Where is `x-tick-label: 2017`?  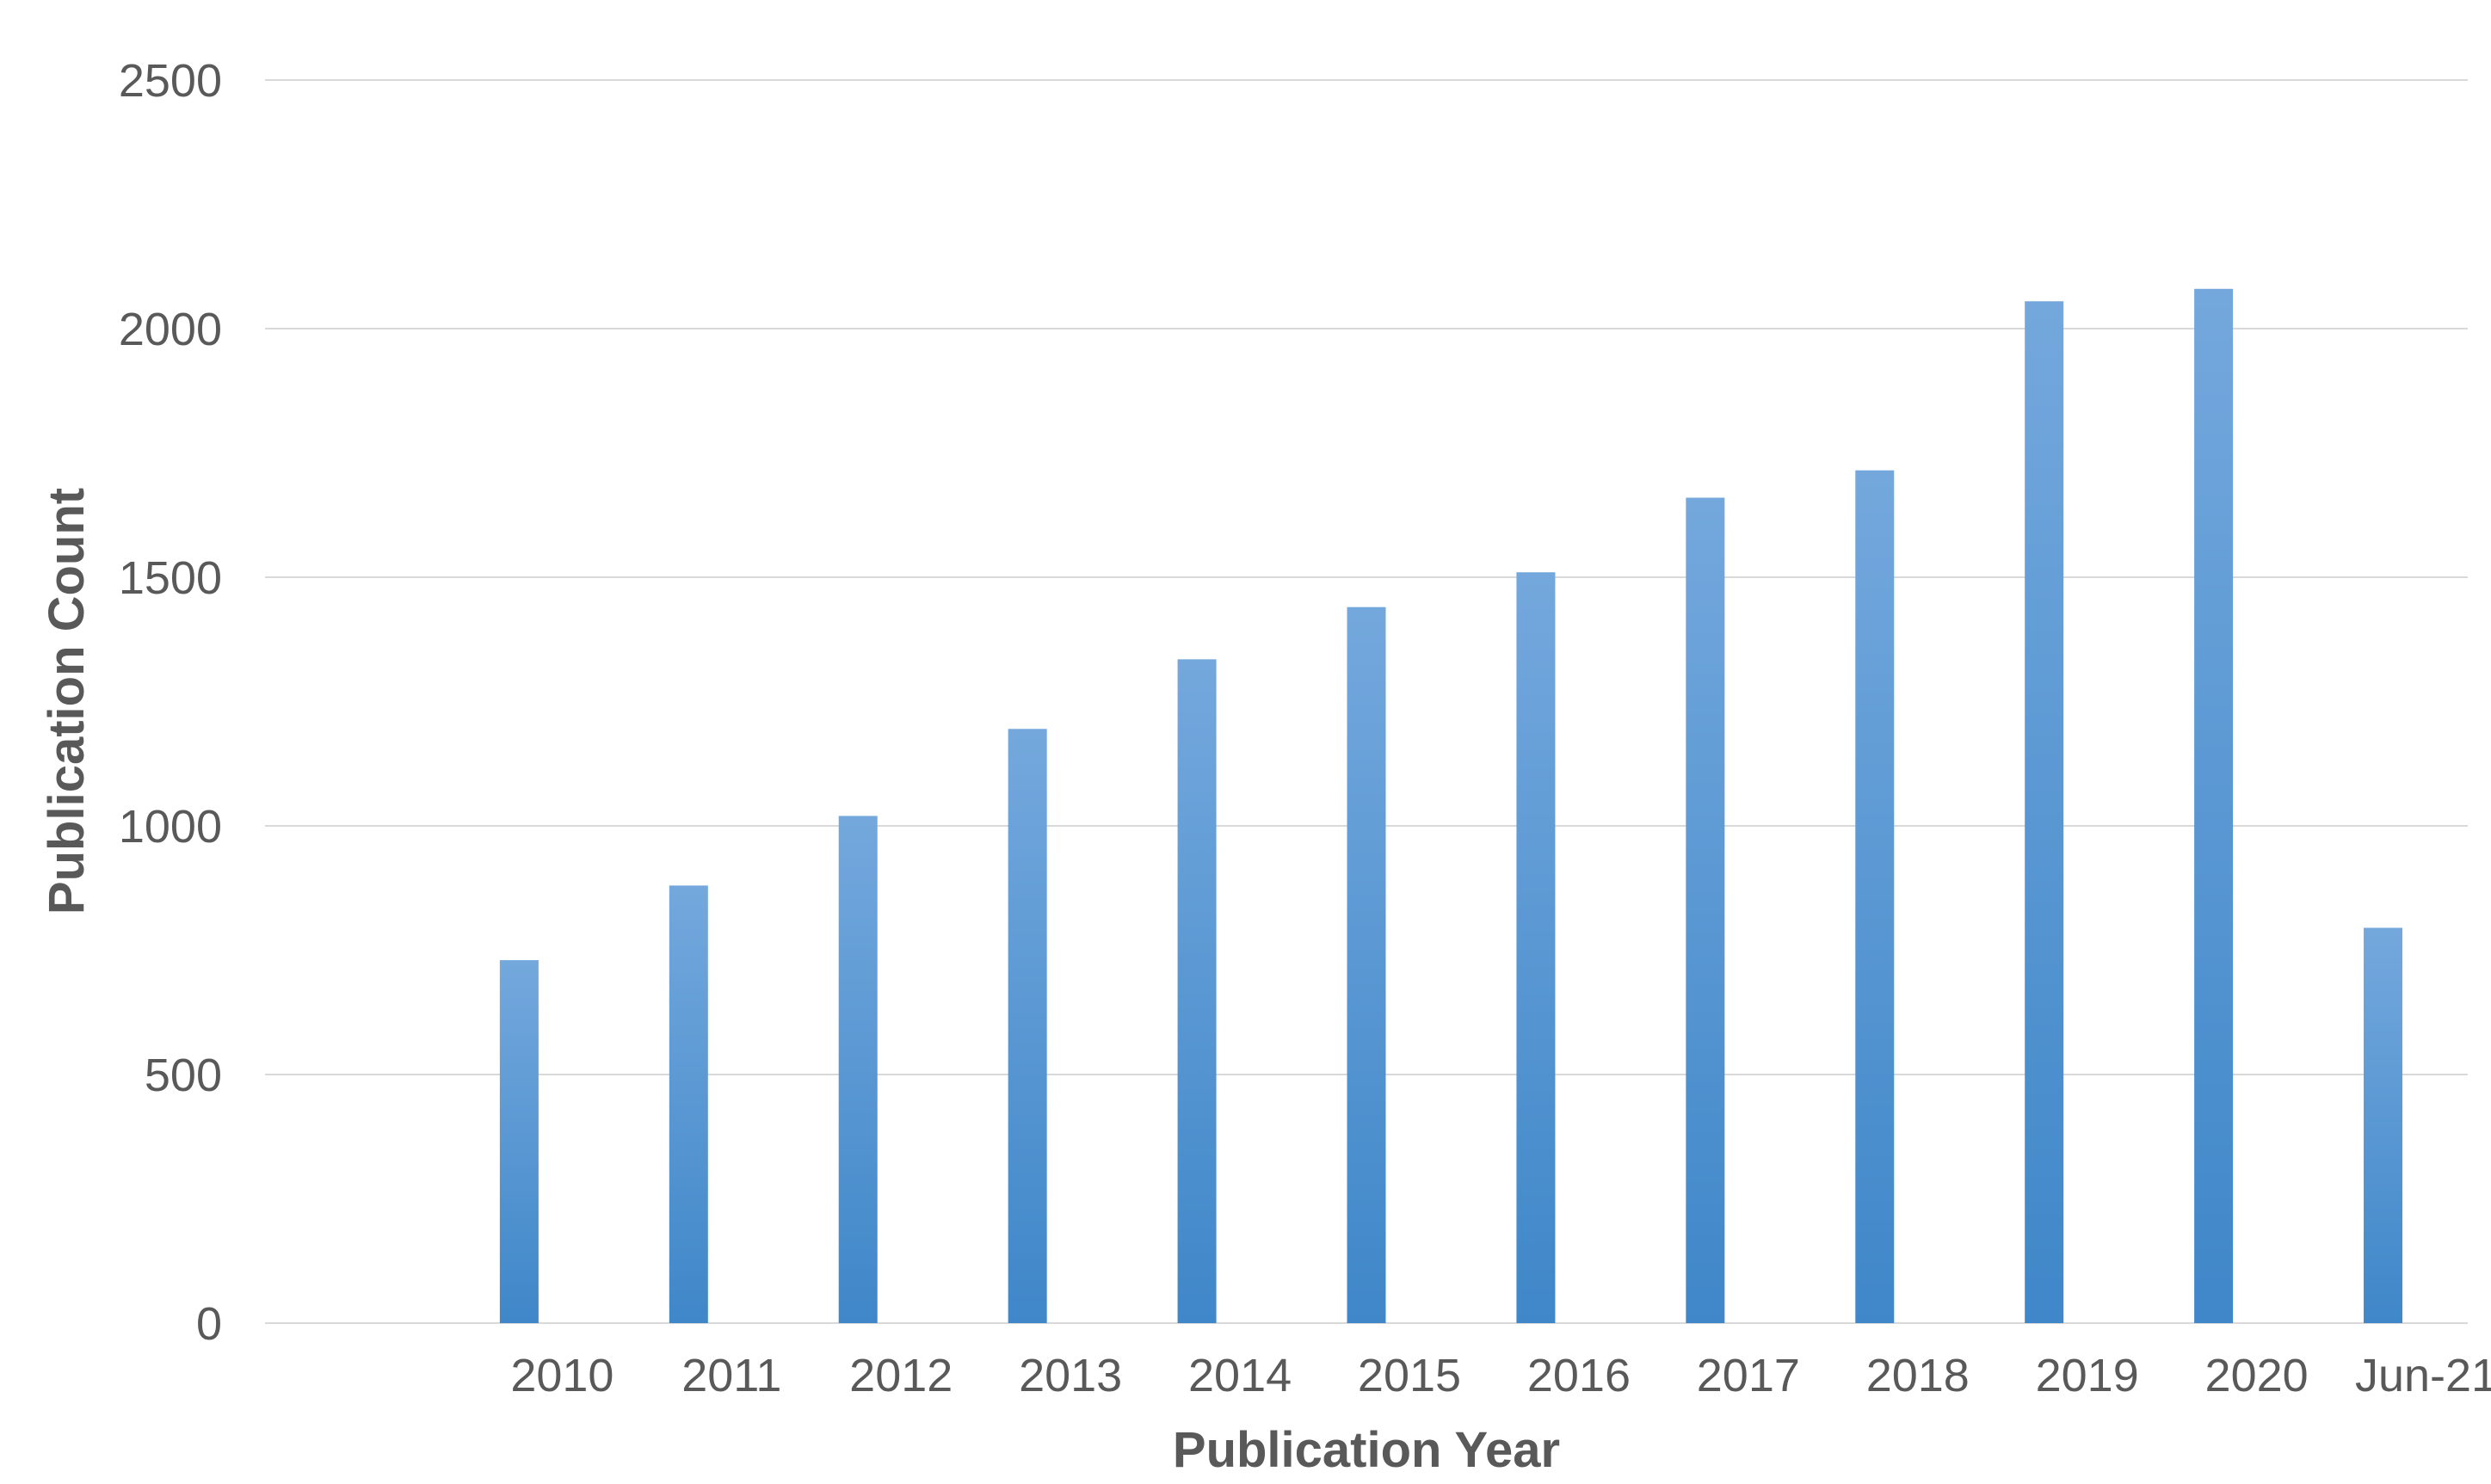
x-tick-label: 2017 is located at coordinates (1748, 1375).